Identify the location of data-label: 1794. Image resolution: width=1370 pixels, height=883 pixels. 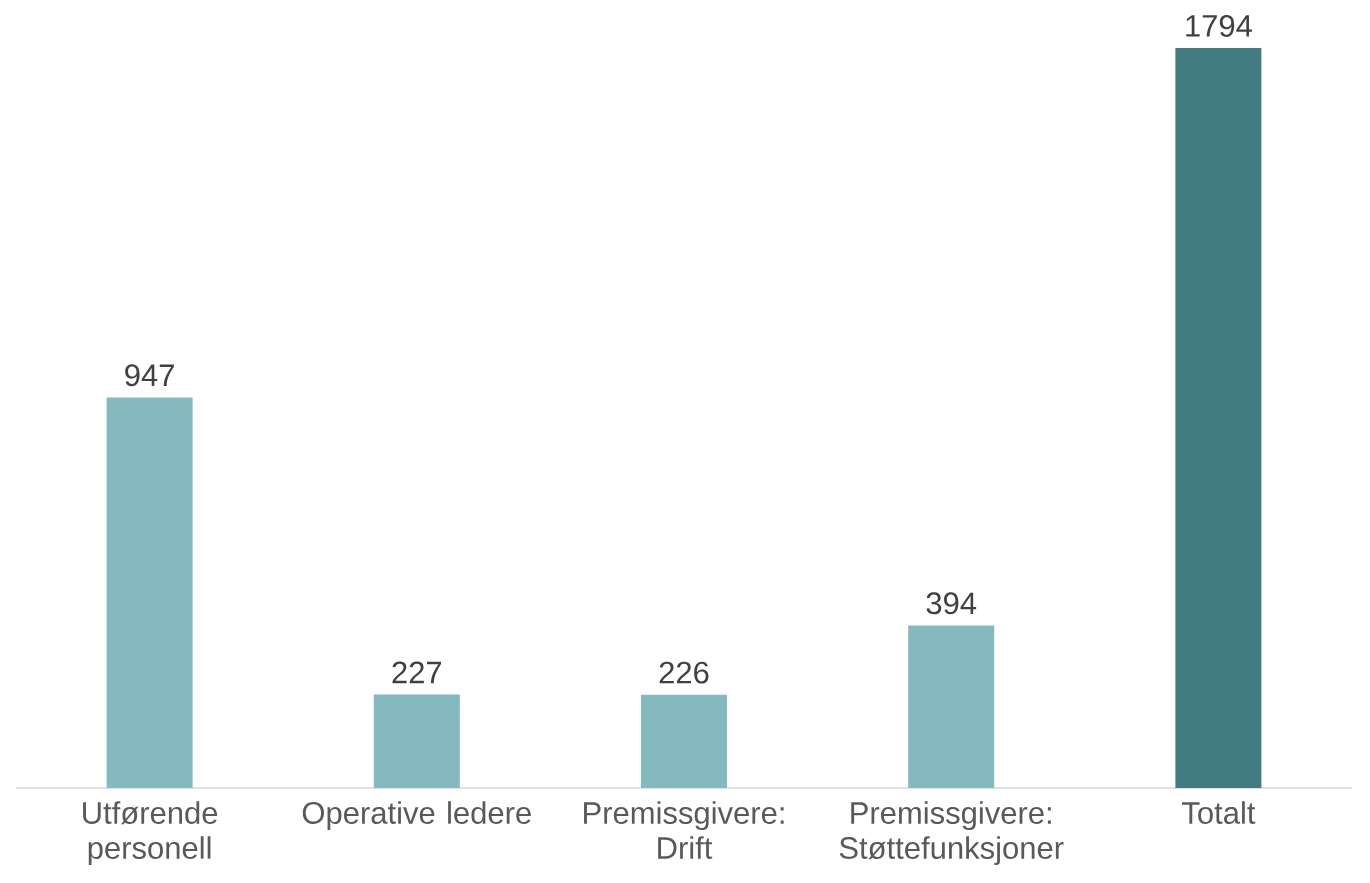
(1219, 25).